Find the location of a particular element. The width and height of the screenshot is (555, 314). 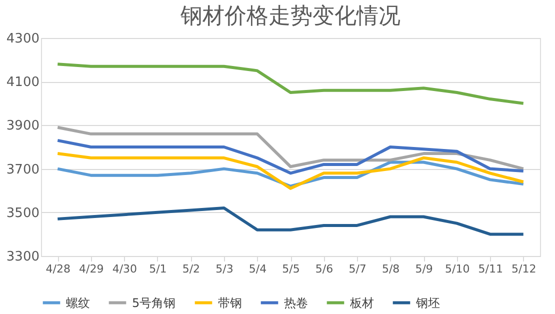

legend-label: 螺纹 is located at coordinates (78, 303).